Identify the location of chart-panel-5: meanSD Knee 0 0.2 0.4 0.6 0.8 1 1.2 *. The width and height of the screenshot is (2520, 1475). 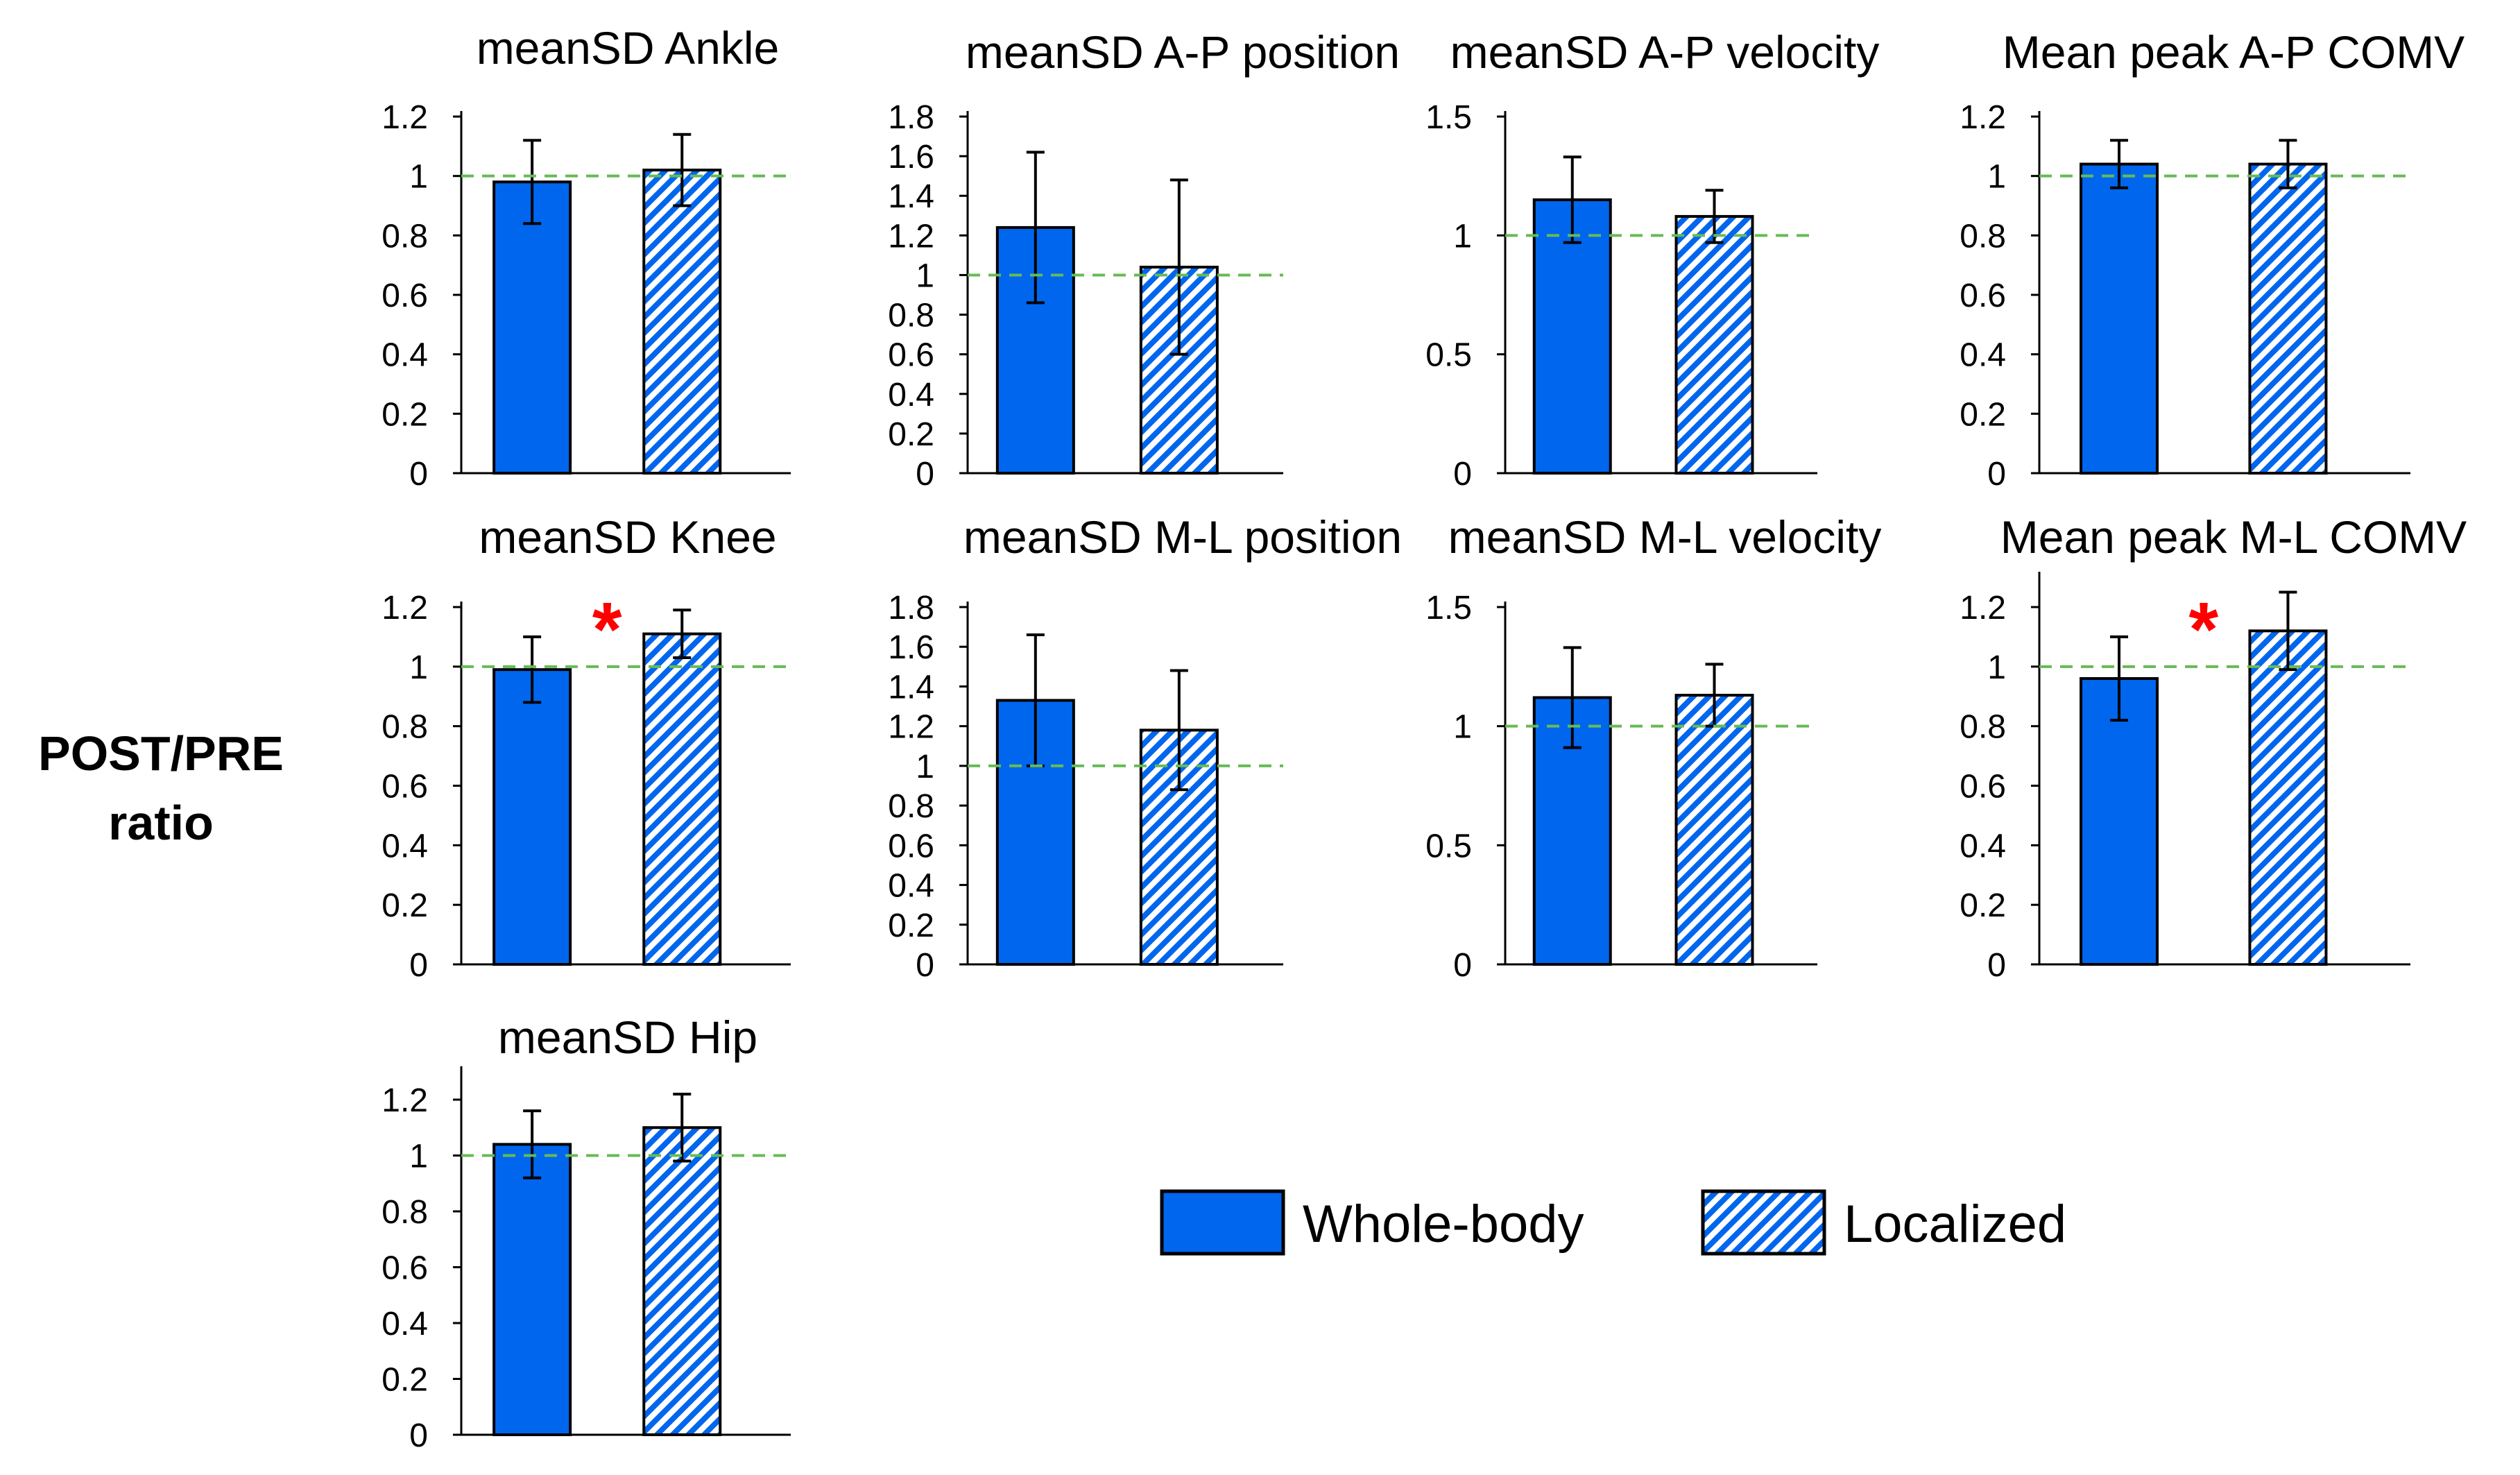
(586, 747).